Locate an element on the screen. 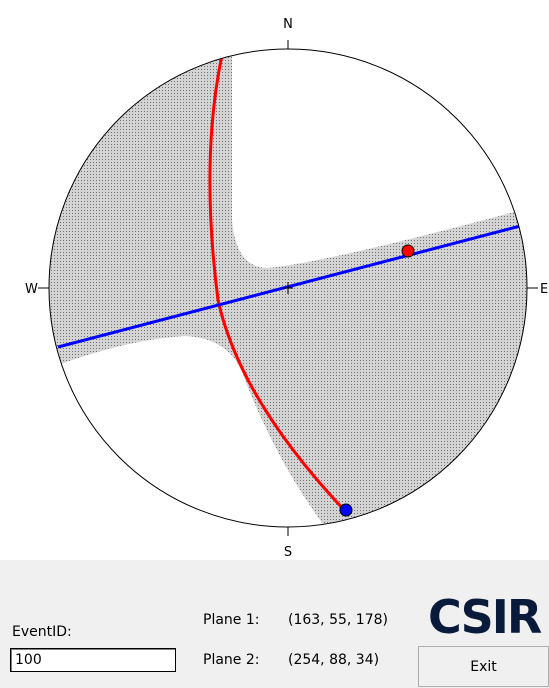 Image resolution: width=549 pixels, height=688 pixels. exit-button: Exit is located at coordinates (483, 666).